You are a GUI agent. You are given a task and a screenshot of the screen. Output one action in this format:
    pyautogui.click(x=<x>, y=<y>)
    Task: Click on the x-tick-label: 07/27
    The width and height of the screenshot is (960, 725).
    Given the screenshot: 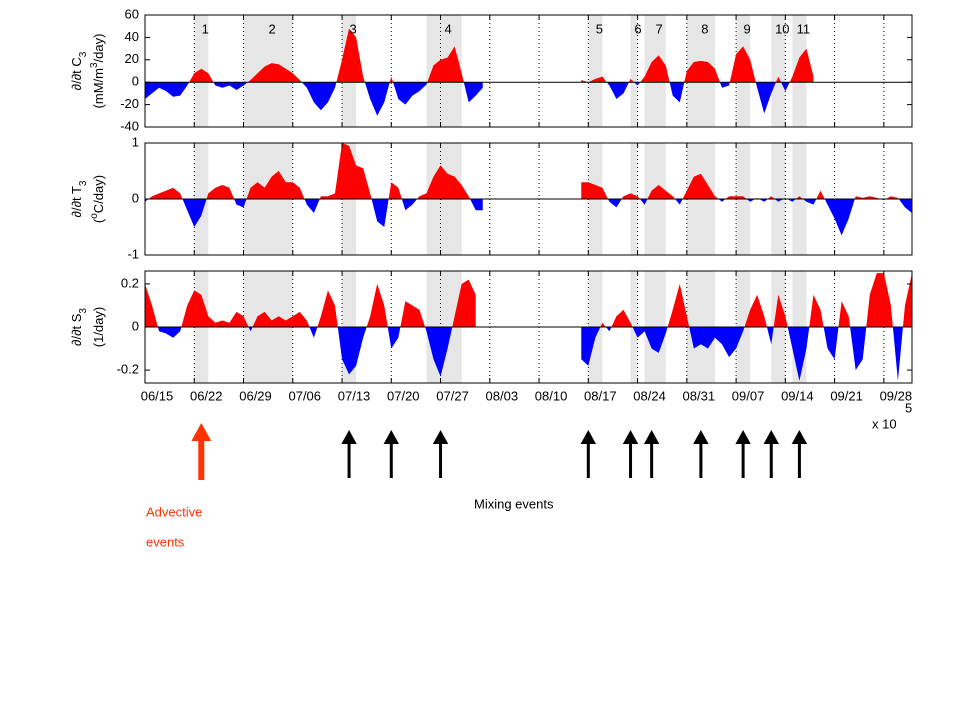 What is the action you would take?
    pyautogui.click(x=452, y=395)
    